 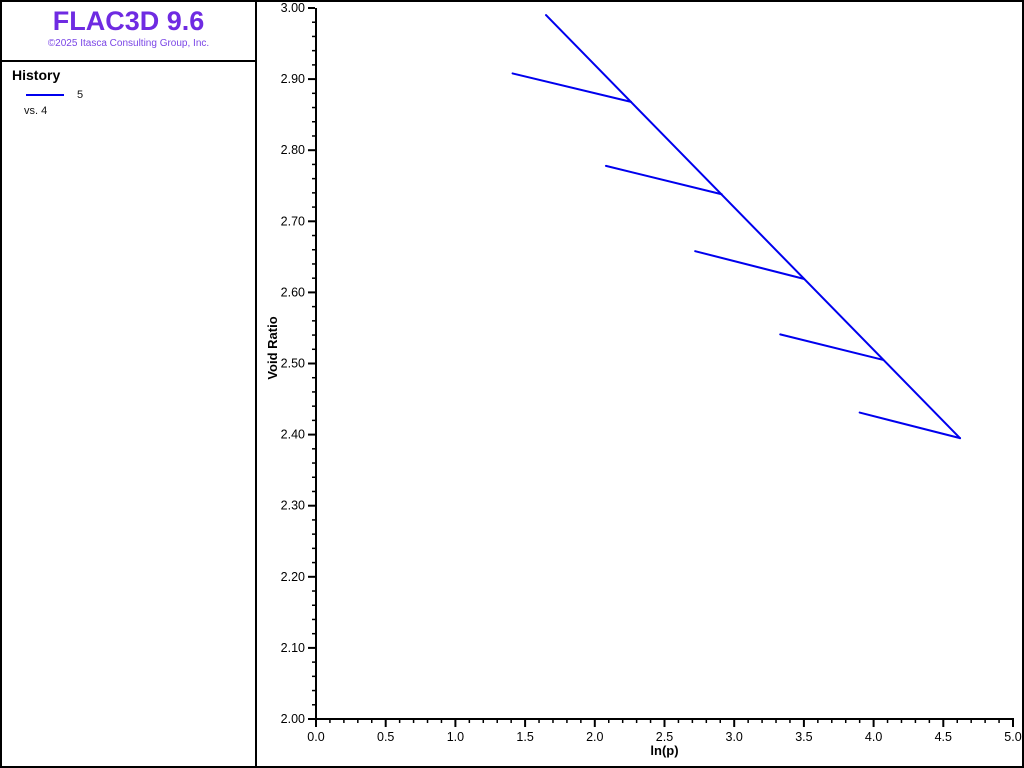 What do you see at coordinates (80, 95) in the screenshot?
I see `legend-series-label: 5` at bounding box center [80, 95].